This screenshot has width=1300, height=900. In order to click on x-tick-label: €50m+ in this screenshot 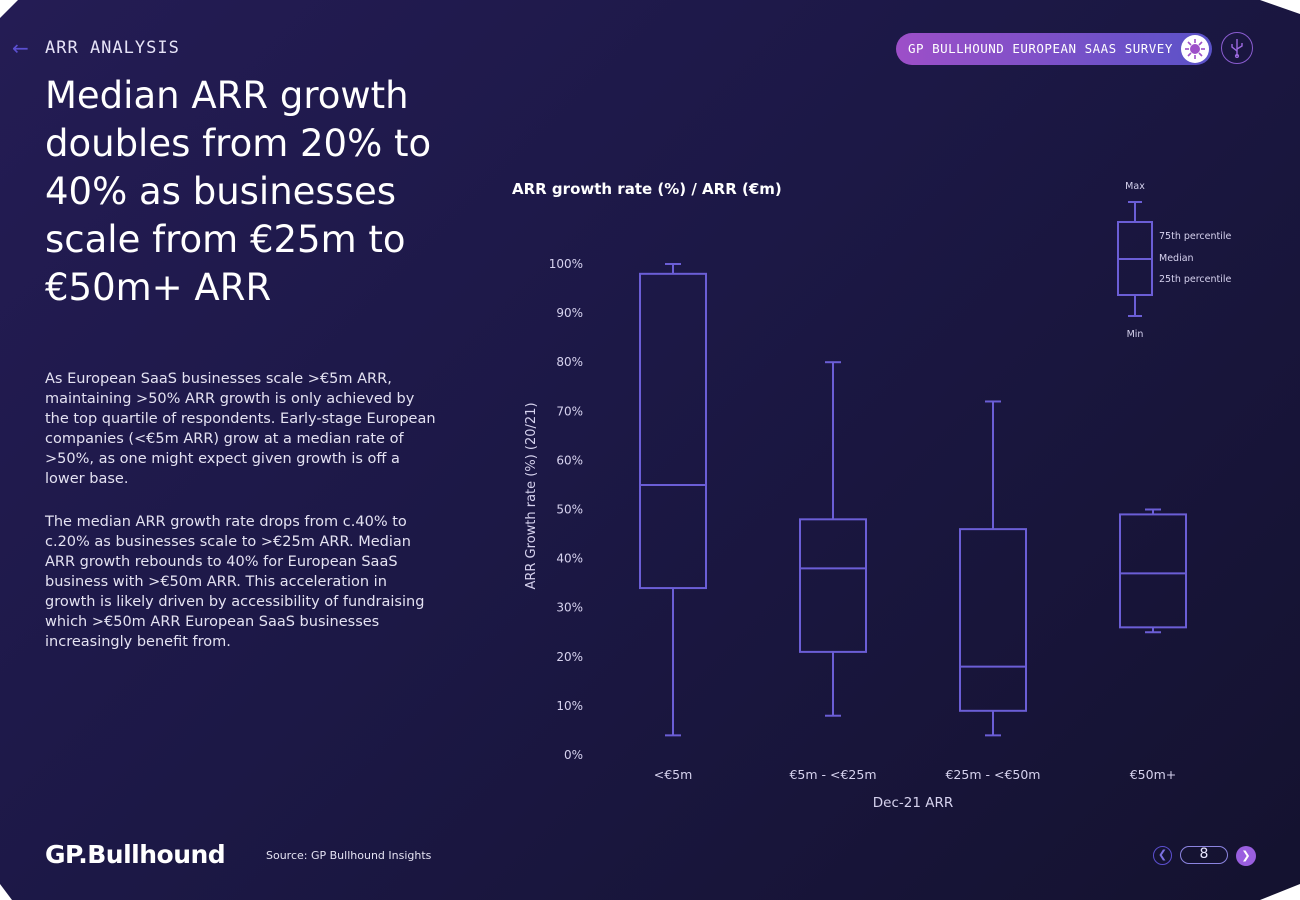, I will do `click(1153, 774)`.